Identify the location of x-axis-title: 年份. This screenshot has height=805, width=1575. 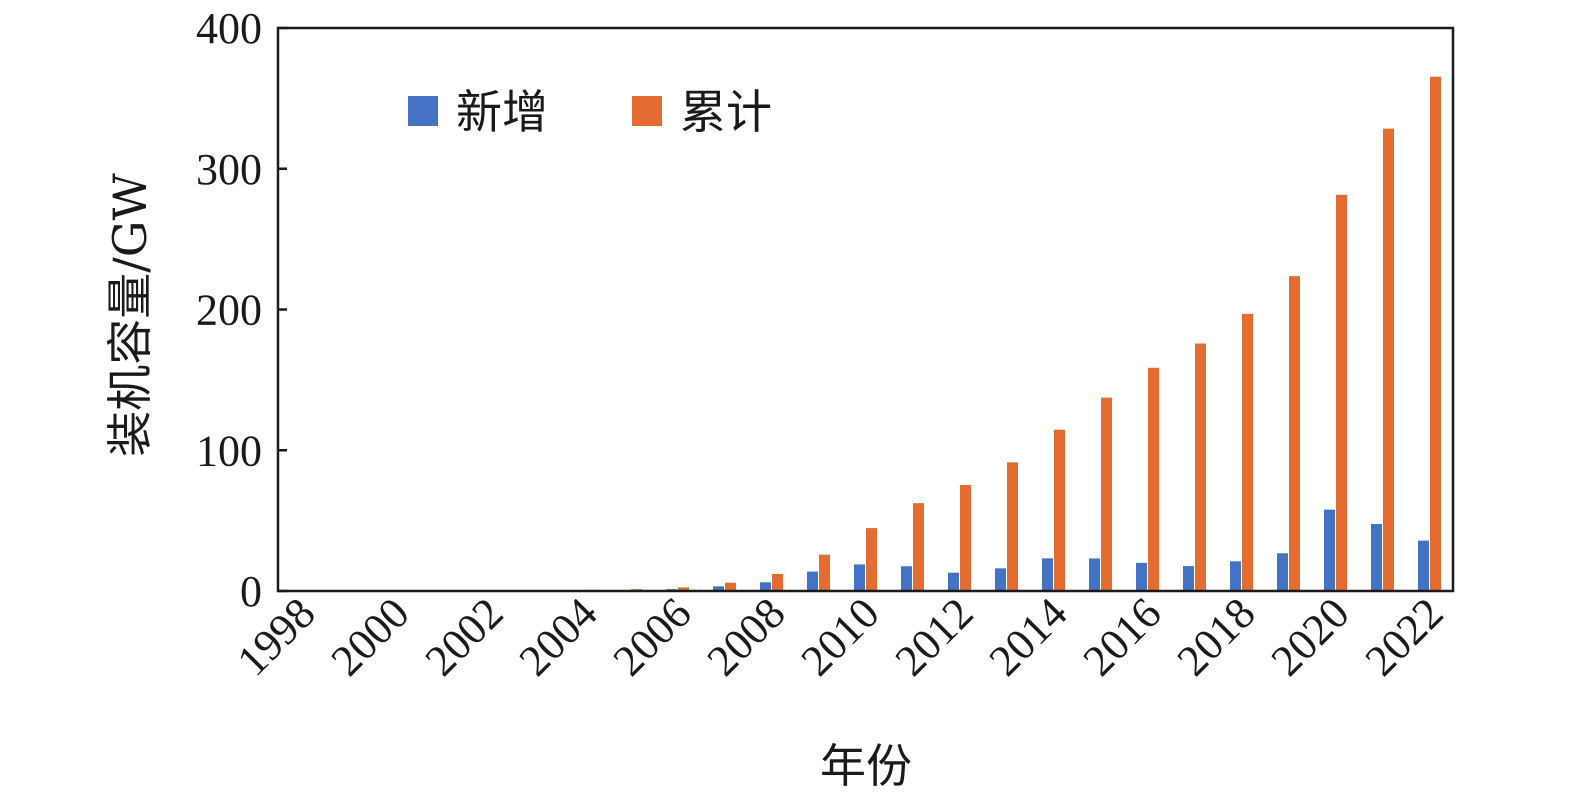
(866, 766).